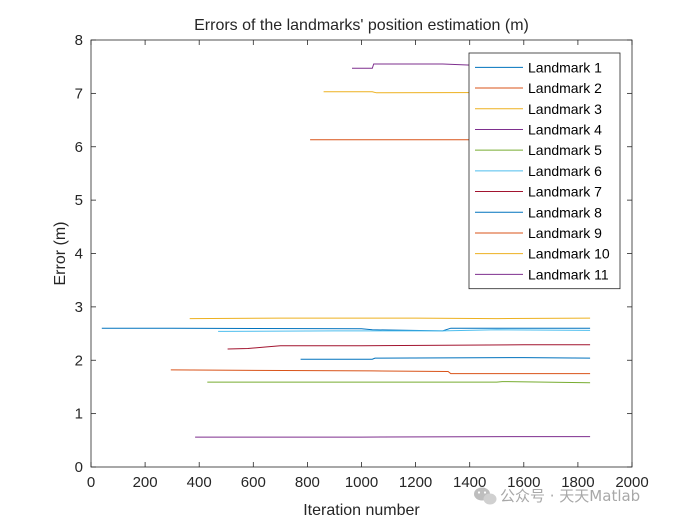 This screenshot has height=525, width=700. I want to click on x-axis-label: Iteration number, so click(361, 510).